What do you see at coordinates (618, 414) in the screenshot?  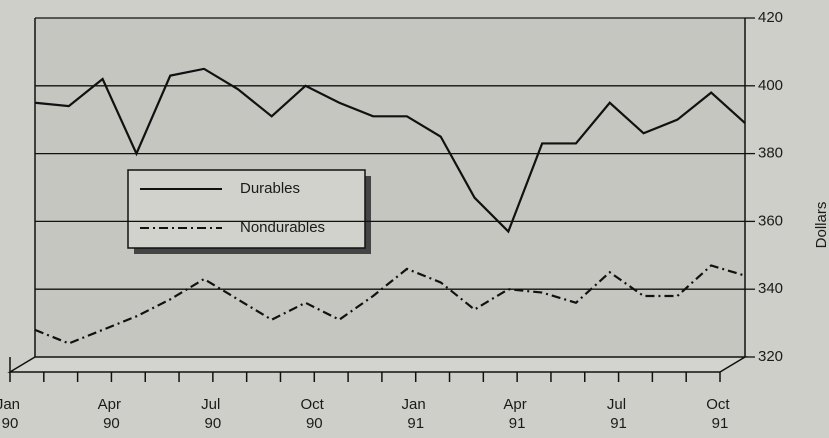 I see `x-tick-label: Jul 91` at bounding box center [618, 414].